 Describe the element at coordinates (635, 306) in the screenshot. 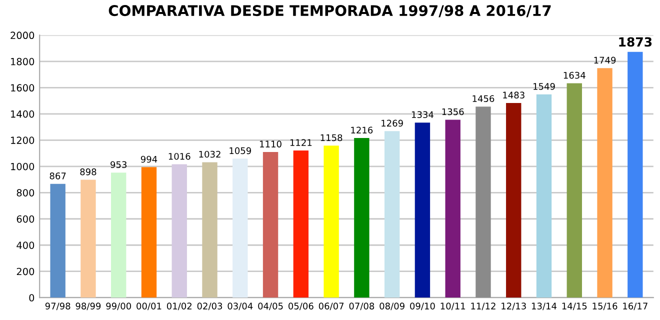

I see `x-tick-label: 16/17` at that location.